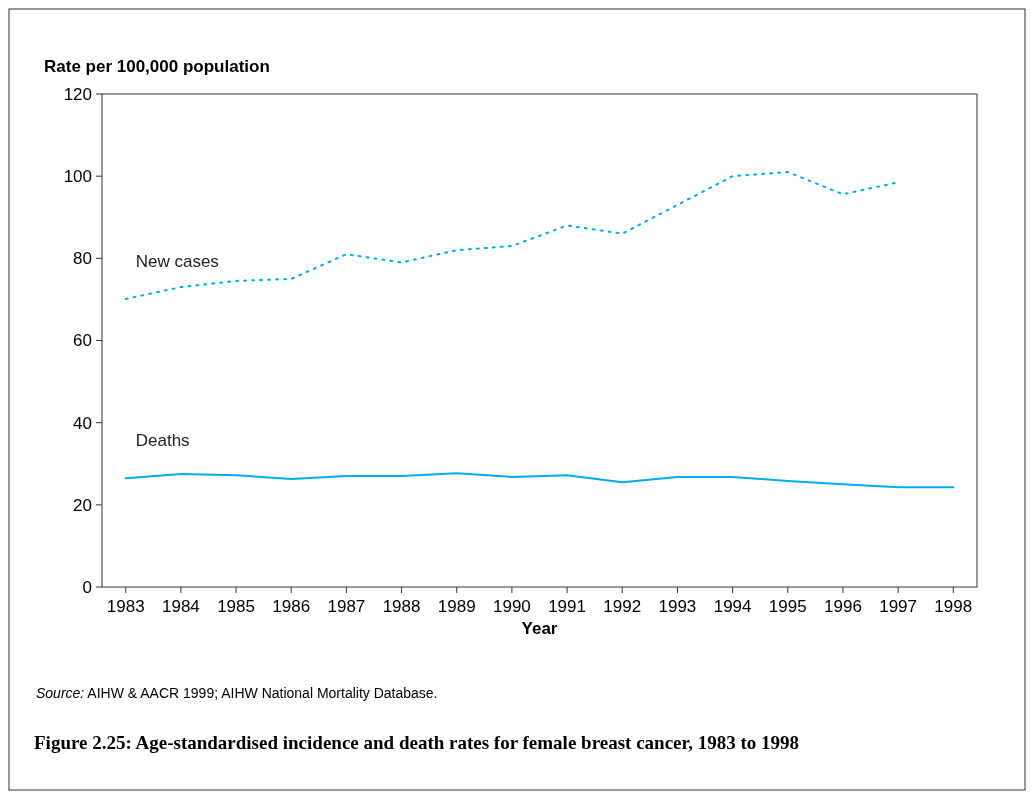  What do you see at coordinates (291, 606) in the screenshot?
I see `x-tick-label: 1986` at bounding box center [291, 606].